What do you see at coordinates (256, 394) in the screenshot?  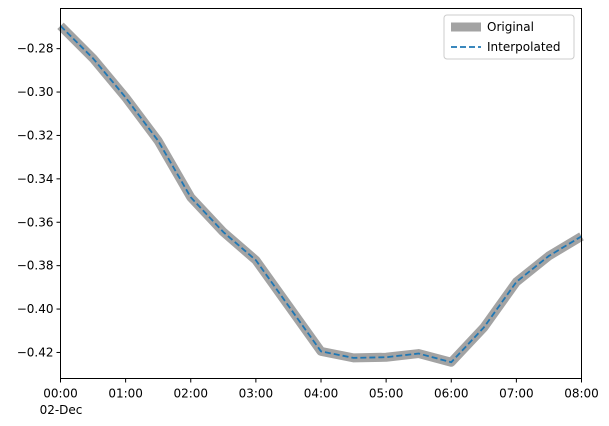 I see `x-tick-label: 03:00` at bounding box center [256, 394].